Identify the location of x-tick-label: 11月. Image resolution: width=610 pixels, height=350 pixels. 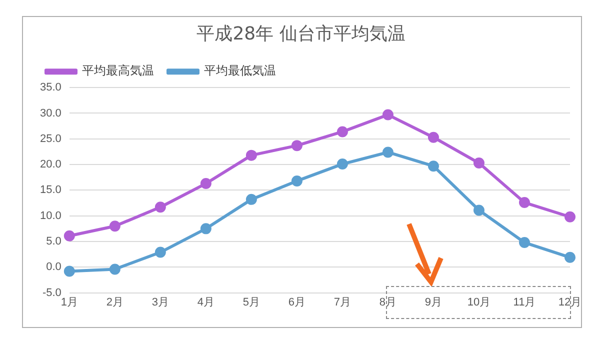
(524, 302).